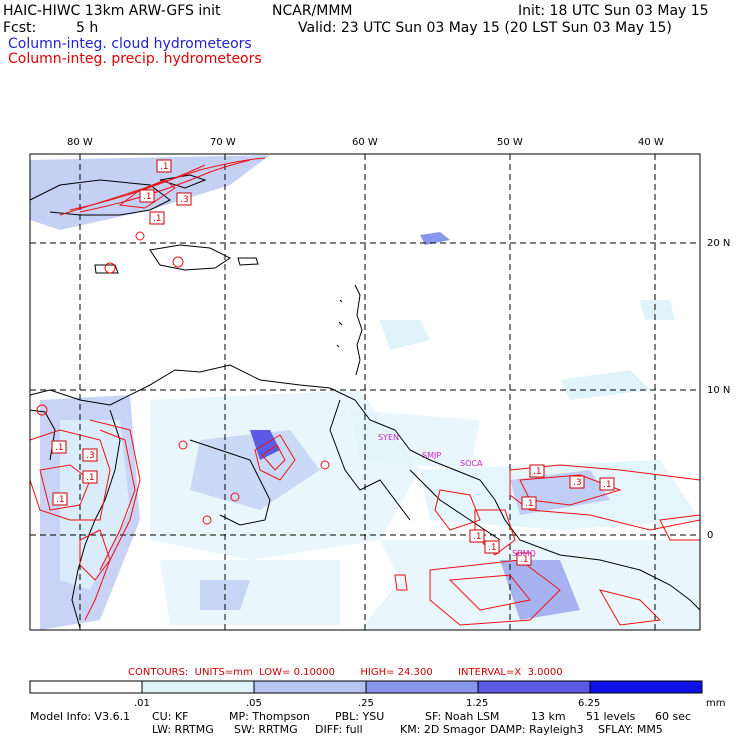 This screenshot has width=740, height=740. What do you see at coordinates (477, 703) in the screenshot?
I see `colorbar-tick-3: 1.25` at bounding box center [477, 703].